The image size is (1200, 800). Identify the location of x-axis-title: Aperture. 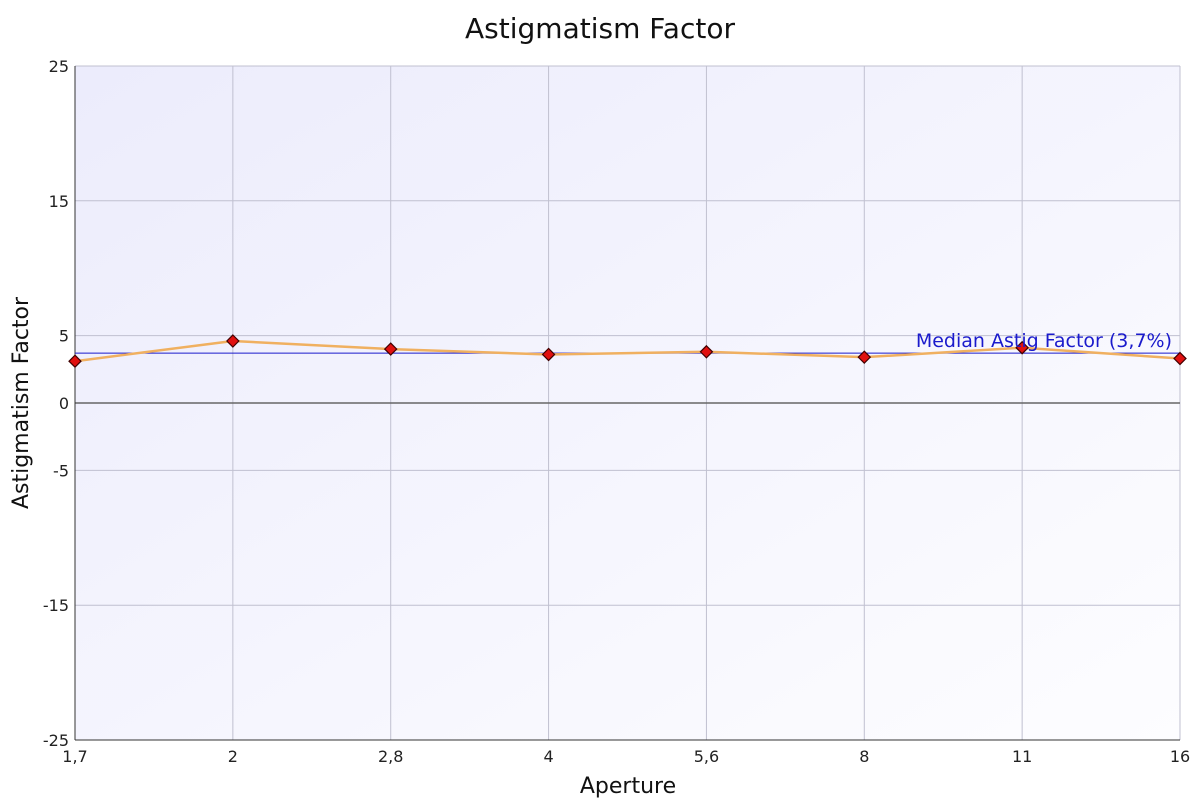
(628, 786).